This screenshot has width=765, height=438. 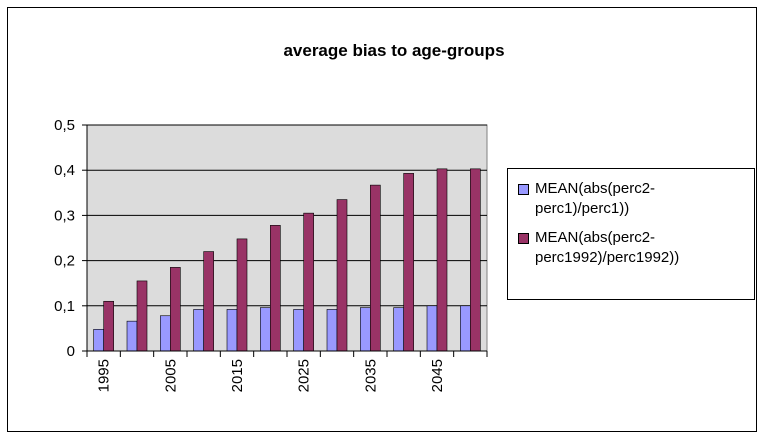 I want to click on y-tick-label: 0,1, so click(x=64, y=306).